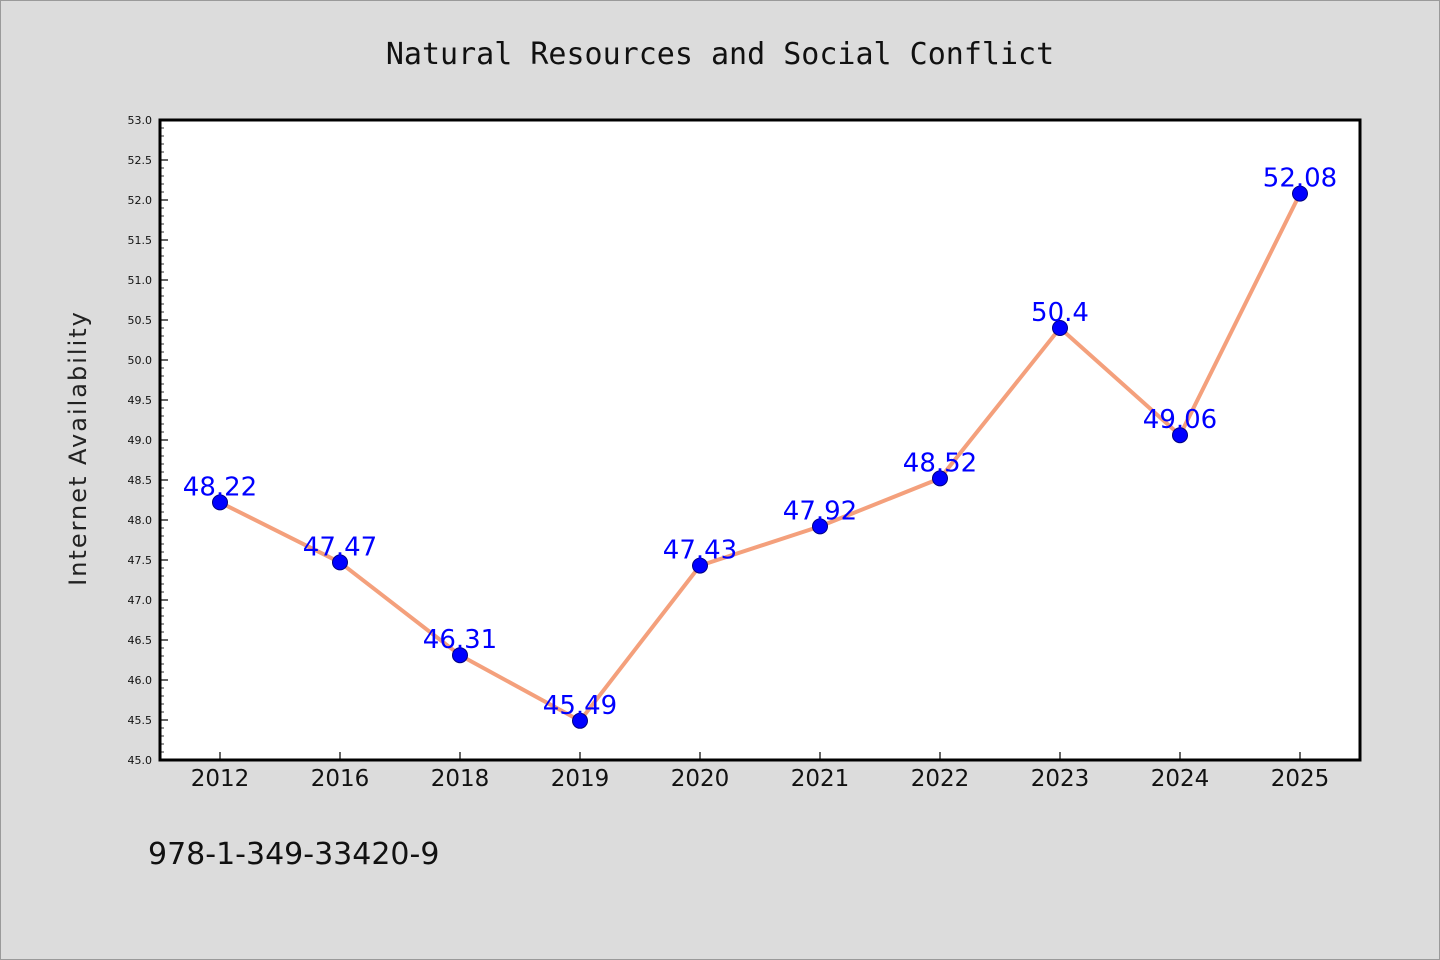  Describe the element at coordinates (1180, 779) in the screenshot. I see `x-tick-label: 2024` at that location.